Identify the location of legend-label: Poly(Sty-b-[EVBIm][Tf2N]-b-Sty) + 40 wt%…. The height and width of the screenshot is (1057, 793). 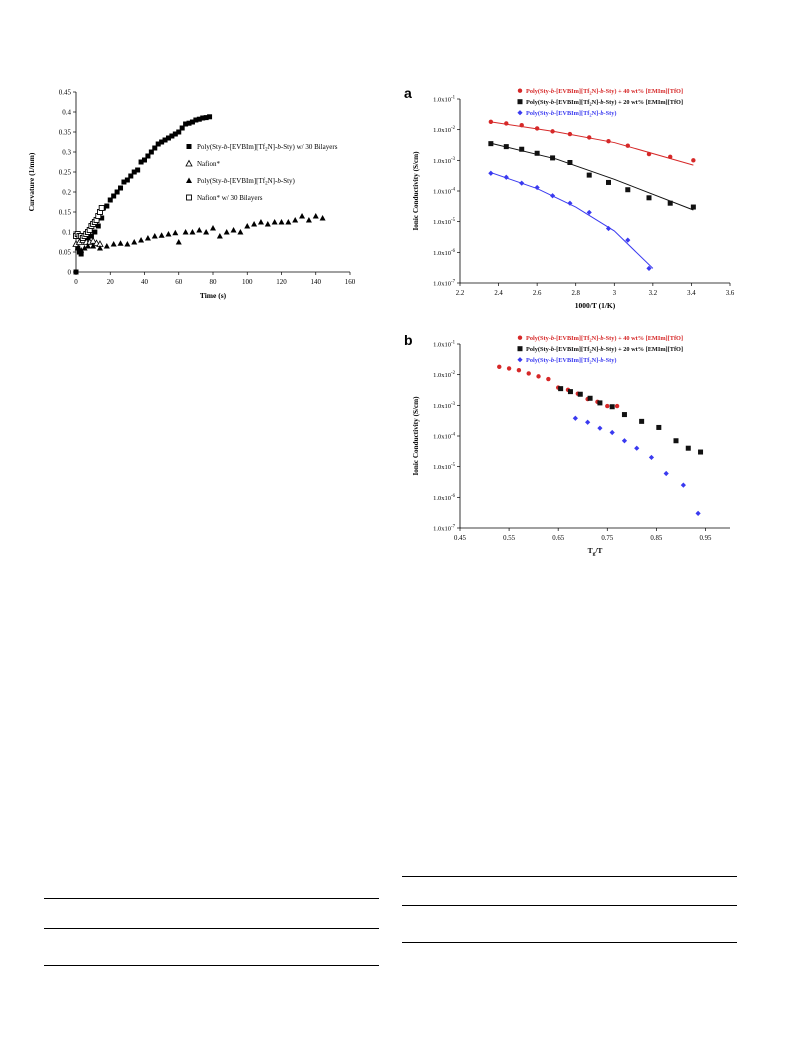
(604, 92).